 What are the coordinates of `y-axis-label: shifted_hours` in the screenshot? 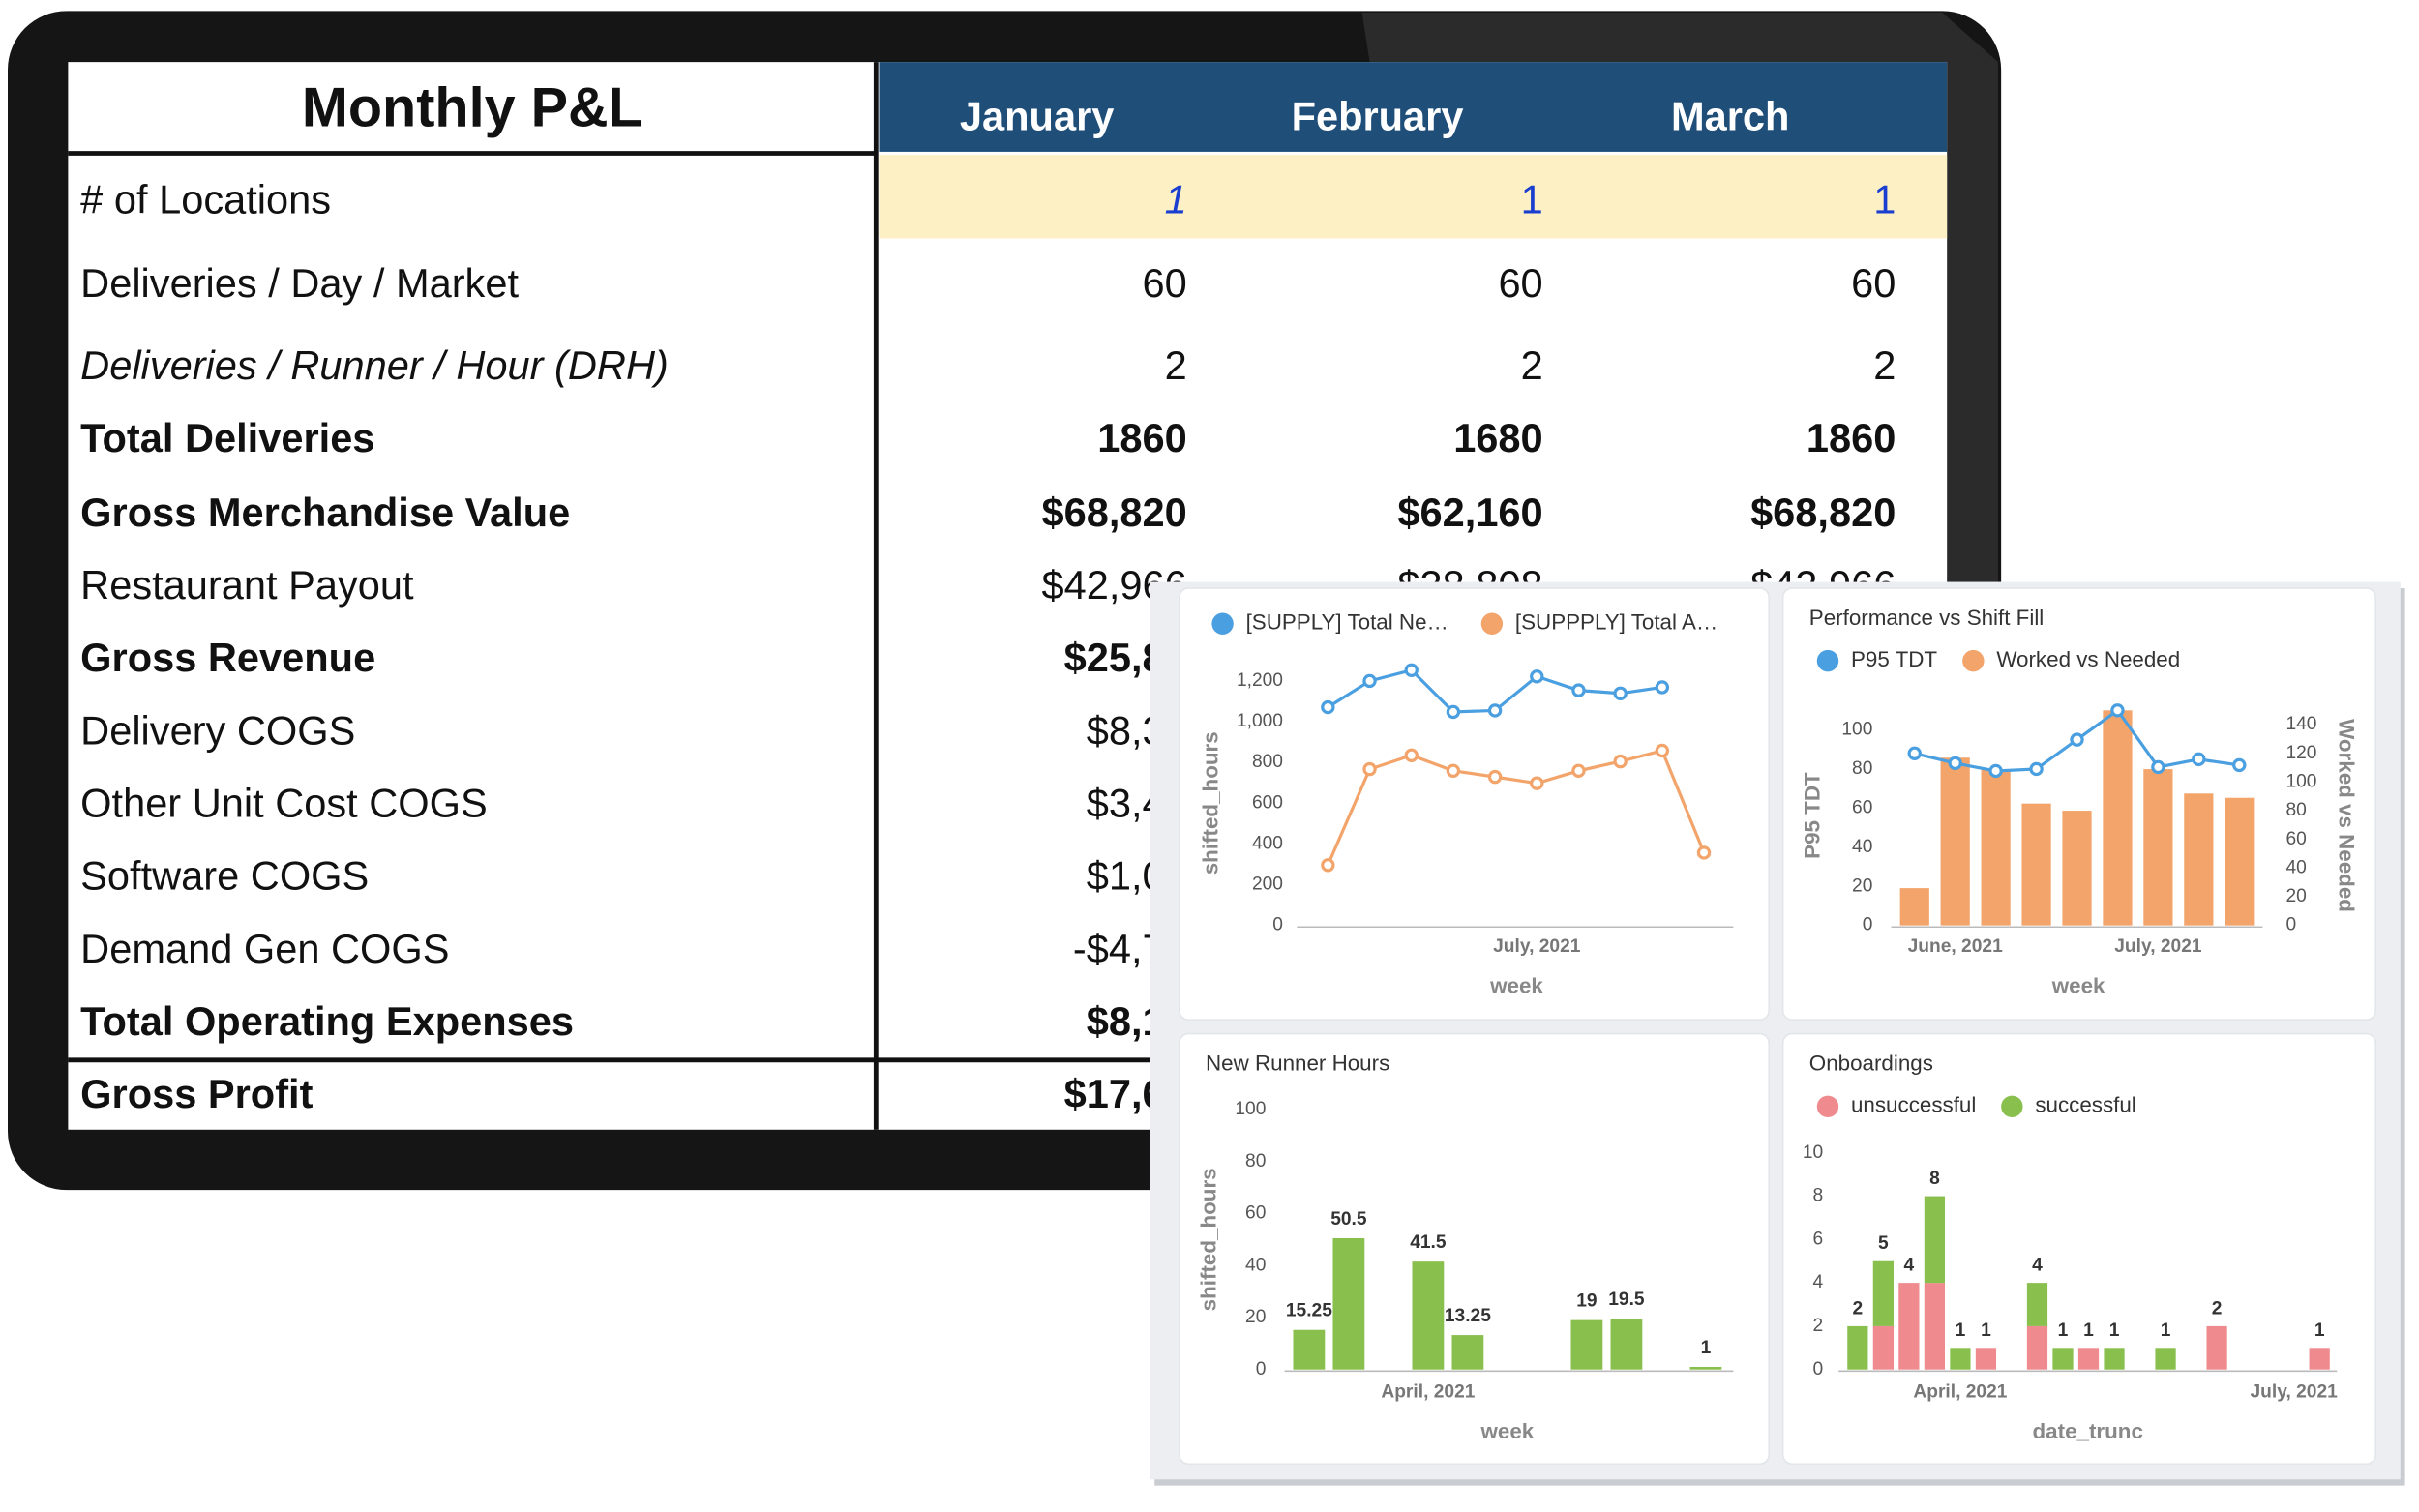 It's located at (1210, 803).